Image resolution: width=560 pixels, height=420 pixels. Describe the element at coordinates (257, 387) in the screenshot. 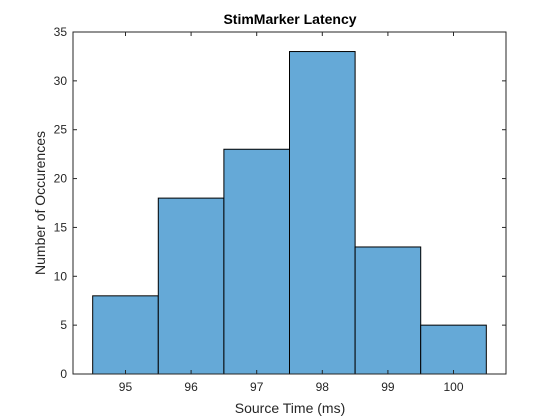

I see `x-tick-label: 97` at that location.